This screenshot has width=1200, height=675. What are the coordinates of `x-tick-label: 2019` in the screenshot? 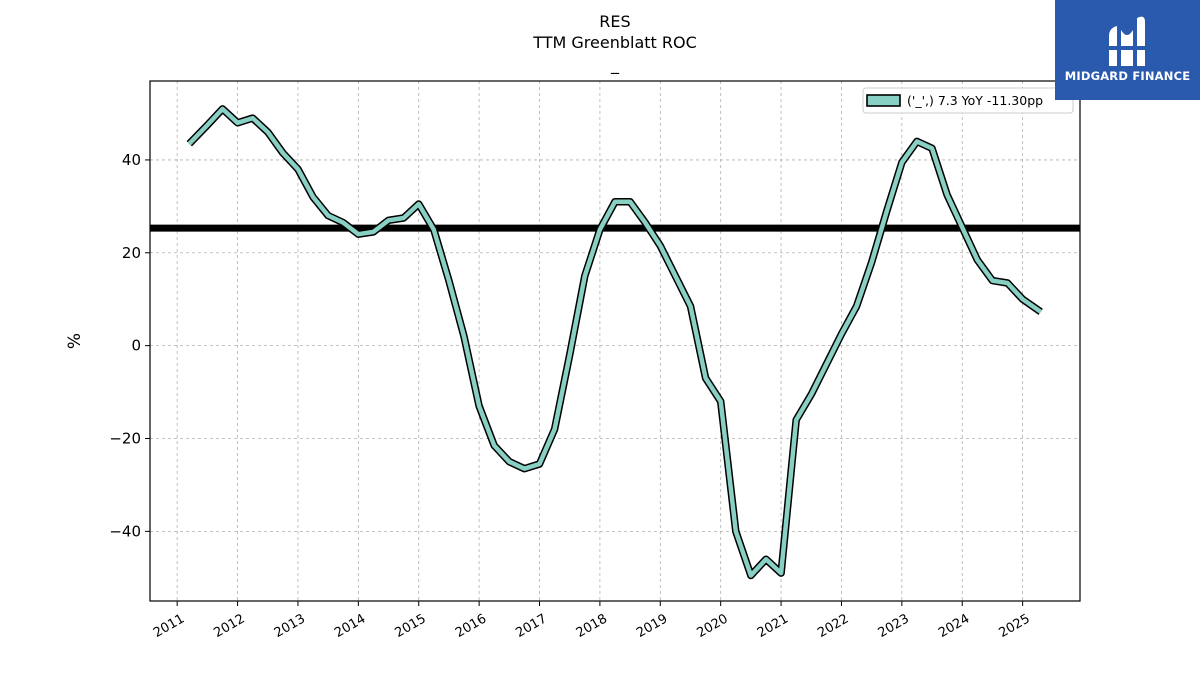 It's located at (652, 626).